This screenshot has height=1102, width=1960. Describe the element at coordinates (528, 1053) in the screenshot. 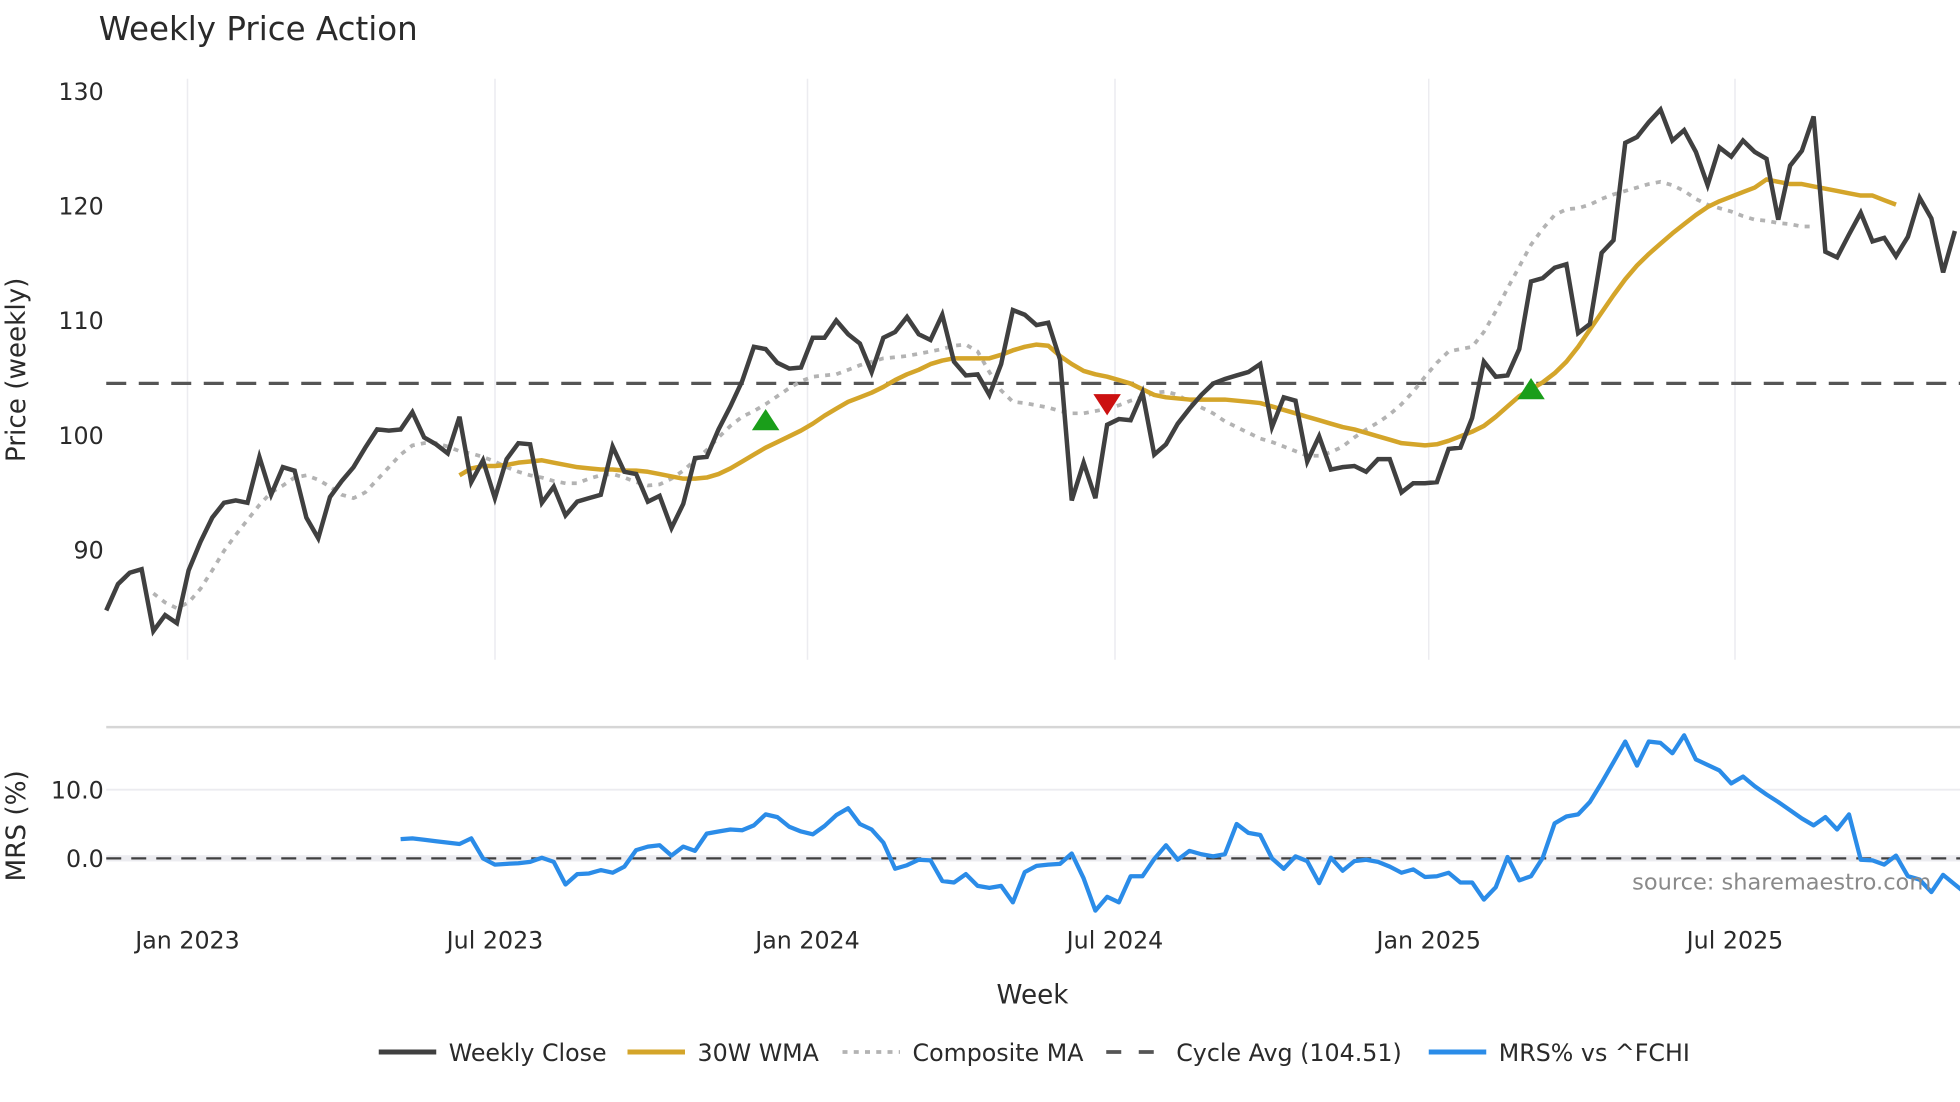

I see `legend-label-close: Weekly Close` at that location.